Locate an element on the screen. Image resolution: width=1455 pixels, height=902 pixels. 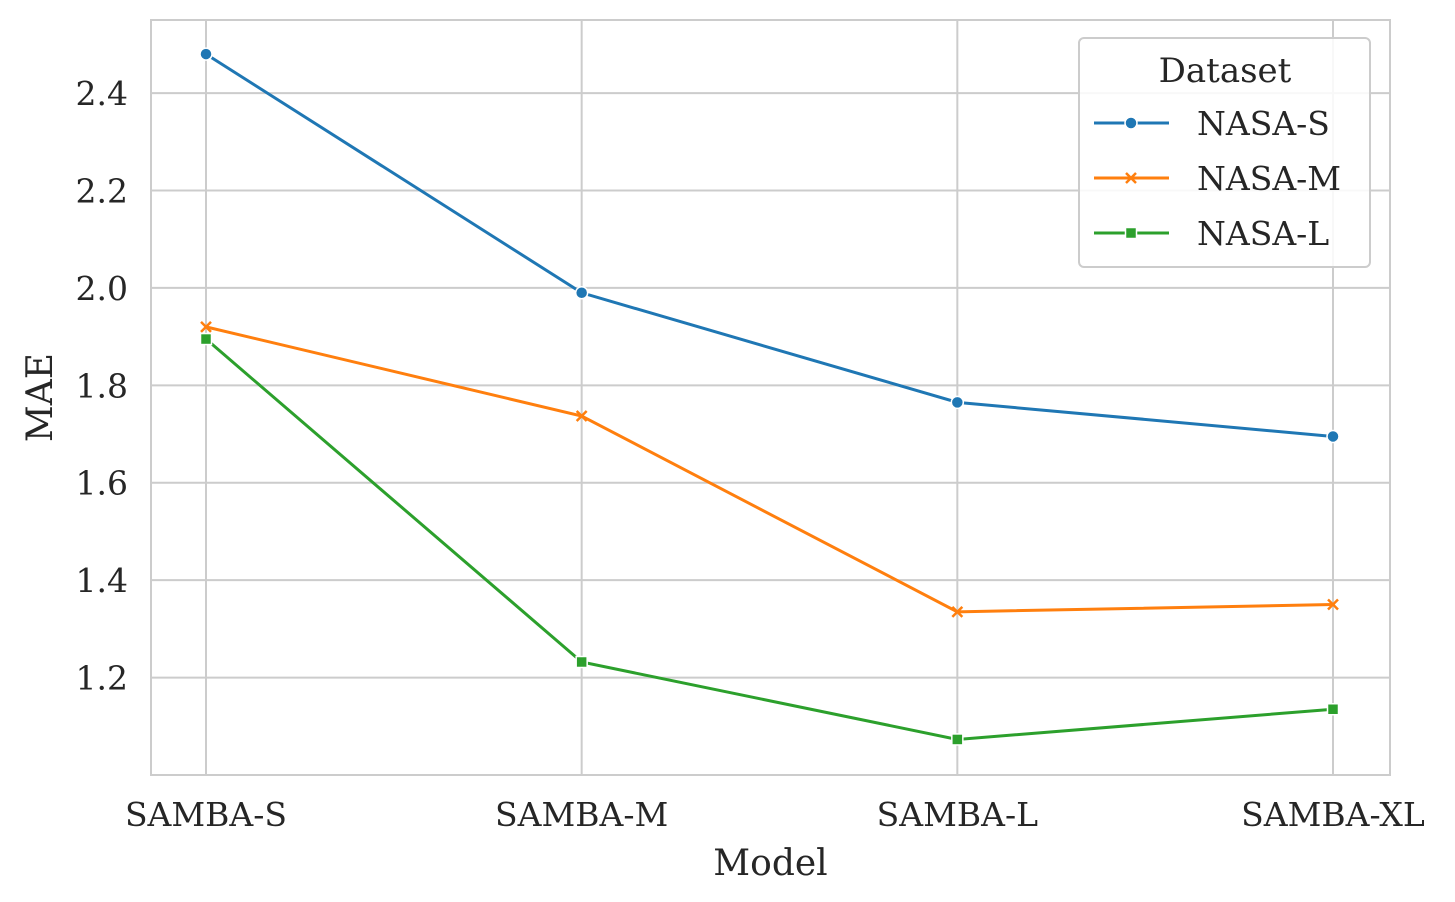
y-tick-label: 1.2 is located at coordinates (102, 678).